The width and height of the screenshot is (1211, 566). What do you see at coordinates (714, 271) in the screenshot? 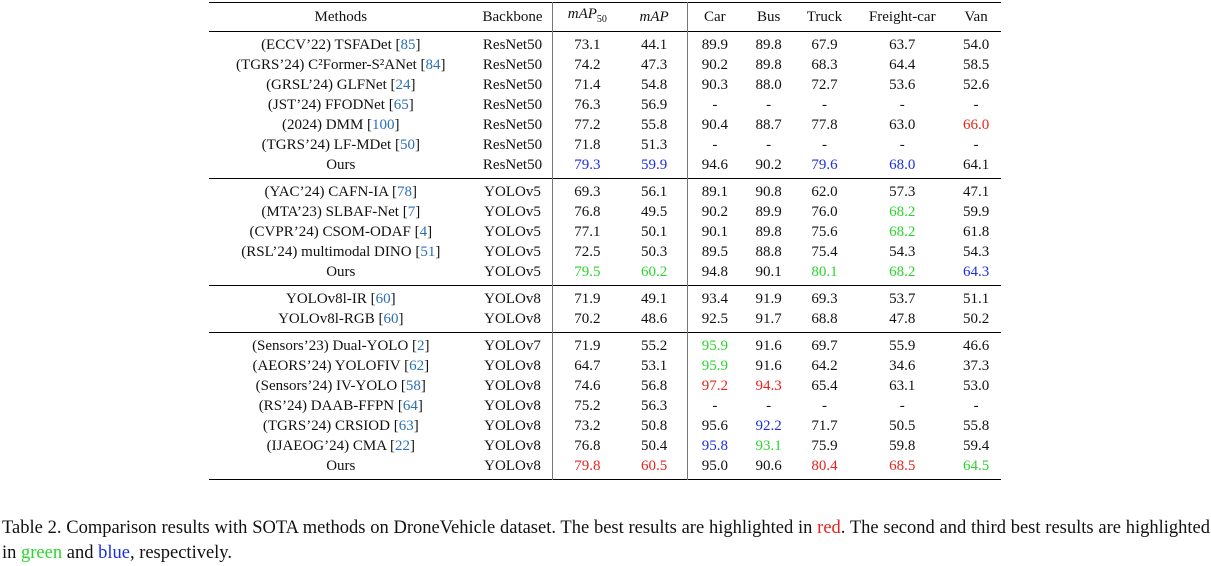
I see `car-cell: 94.8` at bounding box center [714, 271].